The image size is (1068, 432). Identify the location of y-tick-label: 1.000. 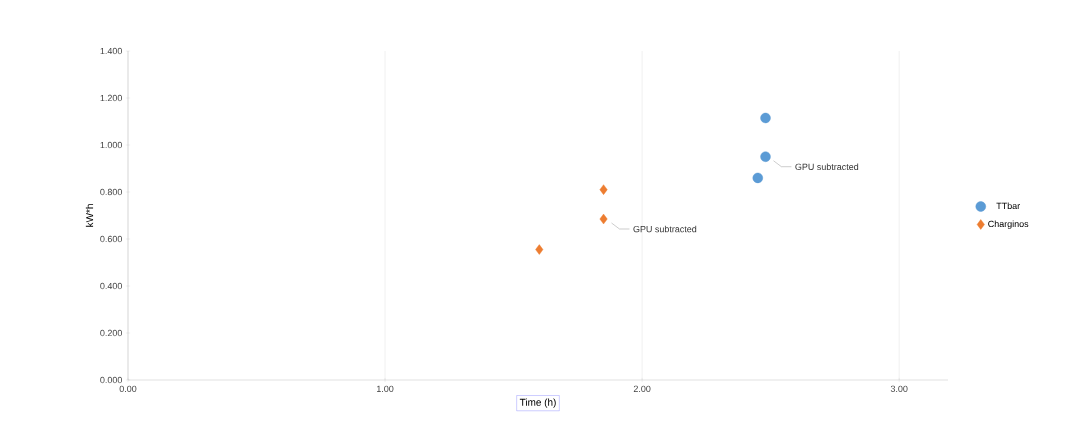
(111, 145).